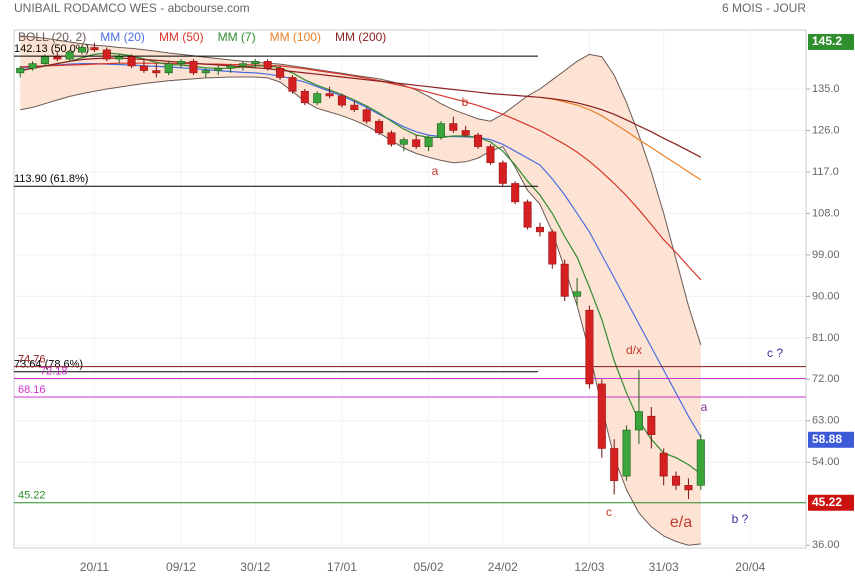 This screenshot has height=580, width=855. I want to click on moving-average-line, so click(620, 138).